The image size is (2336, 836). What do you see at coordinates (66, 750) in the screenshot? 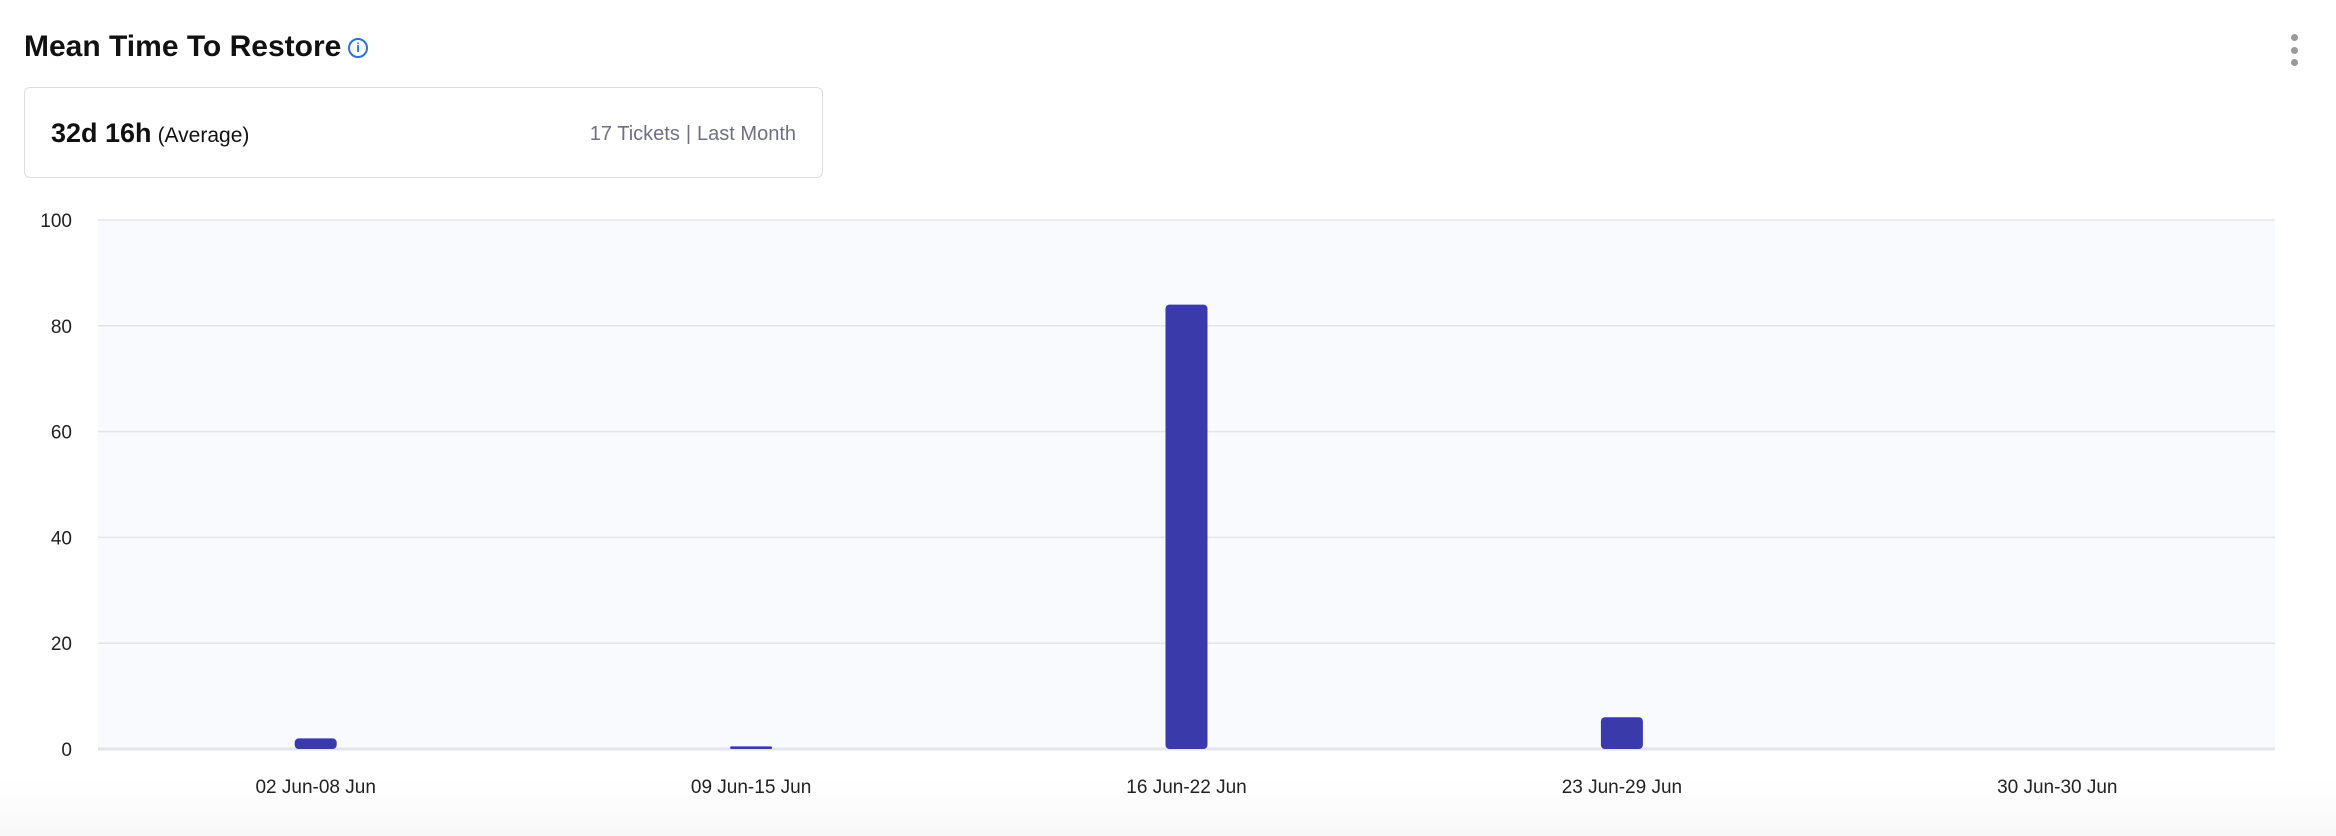
I see `y-tick-label: 0` at bounding box center [66, 750].